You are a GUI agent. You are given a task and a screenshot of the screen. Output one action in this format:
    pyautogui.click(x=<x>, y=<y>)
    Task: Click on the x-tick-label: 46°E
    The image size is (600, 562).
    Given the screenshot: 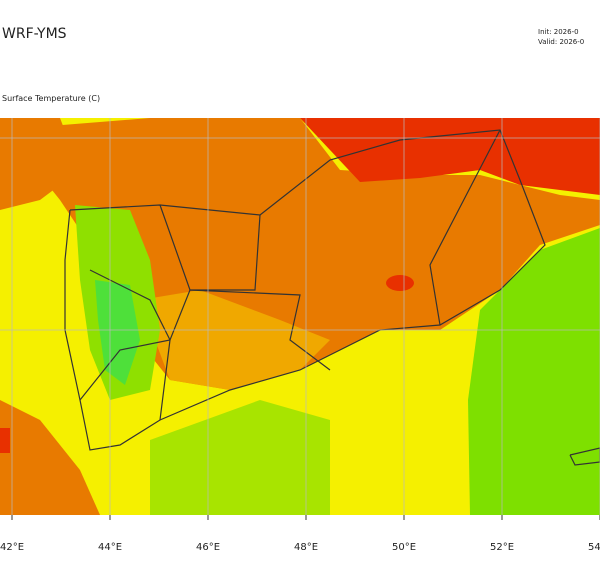 What is the action you would take?
    pyautogui.click(x=208, y=547)
    